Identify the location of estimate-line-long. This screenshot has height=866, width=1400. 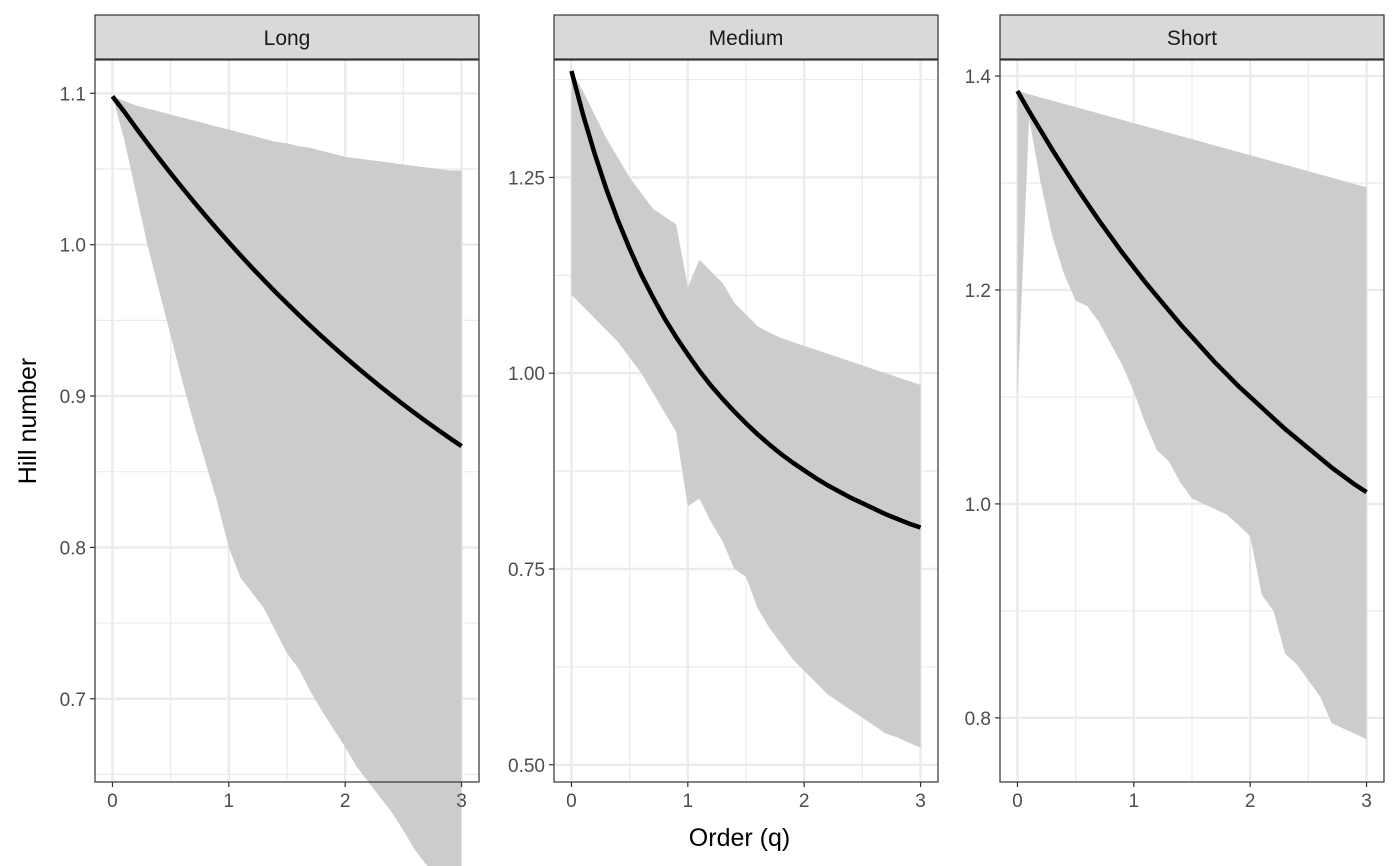
(286, 271).